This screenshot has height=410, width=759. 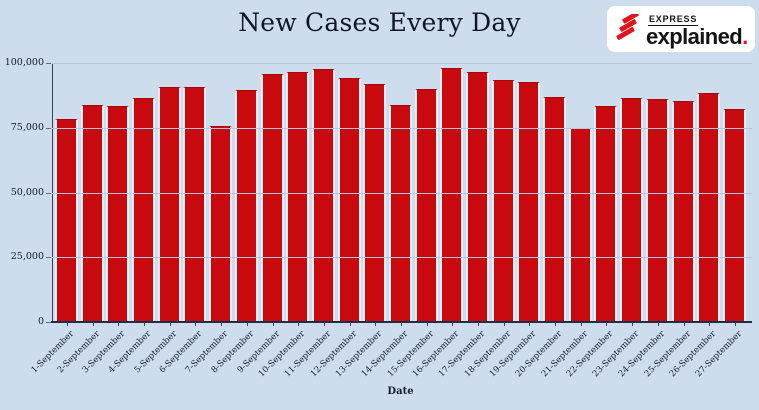 What do you see at coordinates (426, 205) in the screenshot?
I see `bar-15-September` at bounding box center [426, 205].